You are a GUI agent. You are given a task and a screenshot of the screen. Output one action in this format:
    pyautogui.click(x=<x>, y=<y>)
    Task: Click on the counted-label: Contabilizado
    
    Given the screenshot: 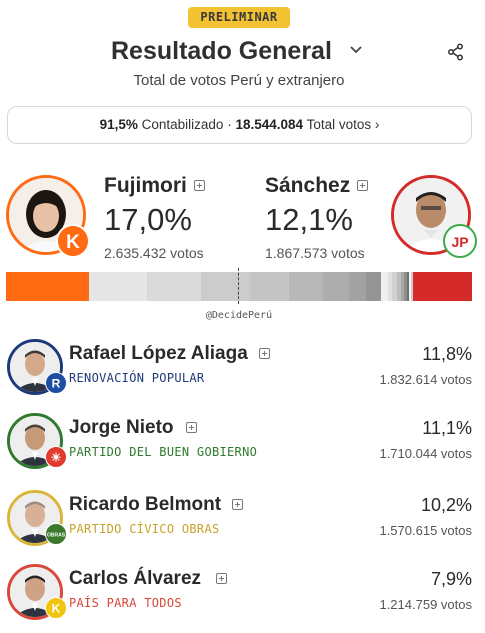 What is the action you would take?
    pyautogui.click(x=182, y=124)
    